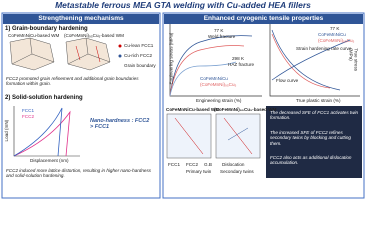 Image resolution: width=366 pixels, height=240 pixels. I want to click on axis-label: True stress (MPa), so click(353, 60).